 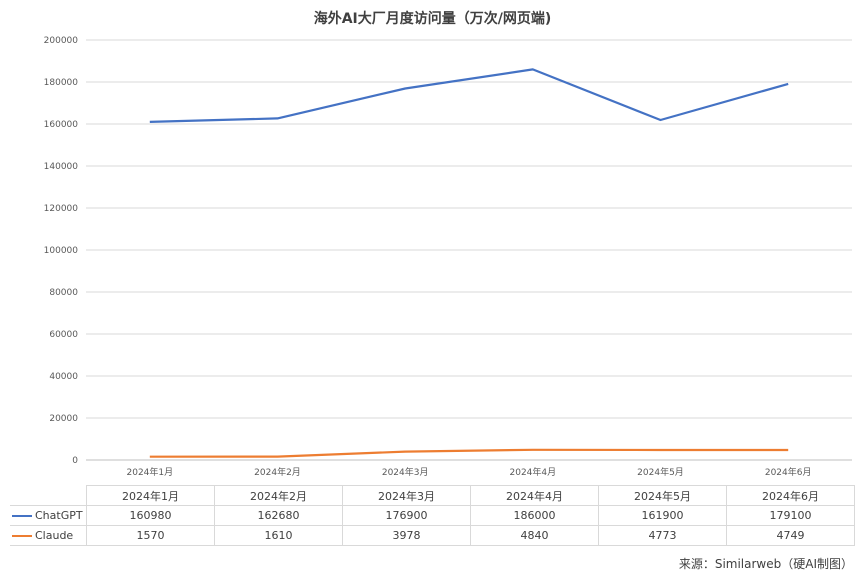 What do you see at coordinates (788, 472) in the screenshot?
I see `x-tick-label: 2024年6月` at bounding box center [788, 472].